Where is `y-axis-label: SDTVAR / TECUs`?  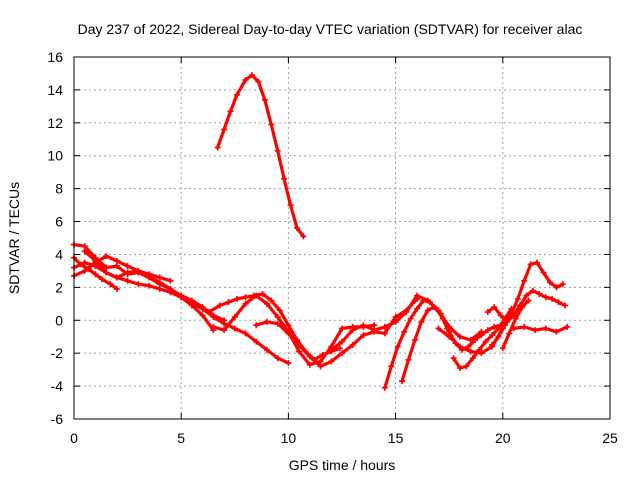 y-axis-label: SDTVAR / TECUs is located at coordinates (14, 238).